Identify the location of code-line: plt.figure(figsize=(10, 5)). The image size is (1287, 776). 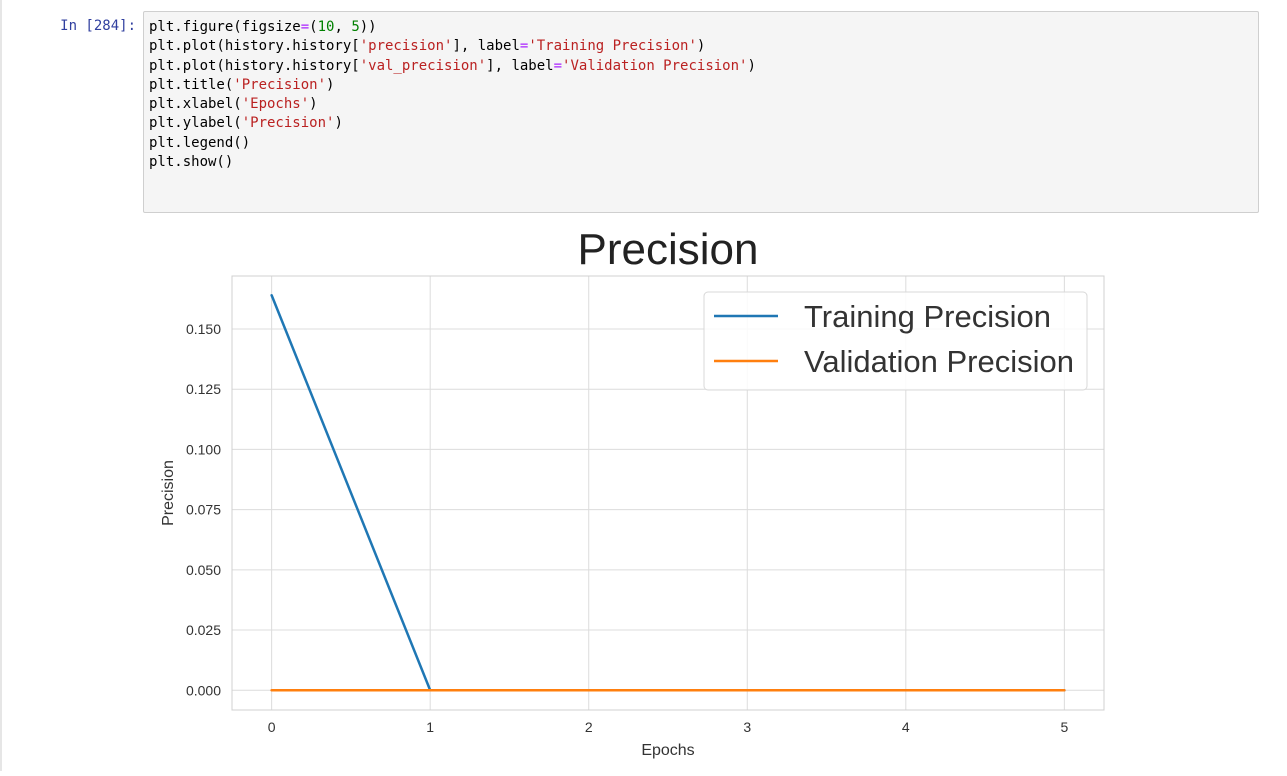
(263, 27).